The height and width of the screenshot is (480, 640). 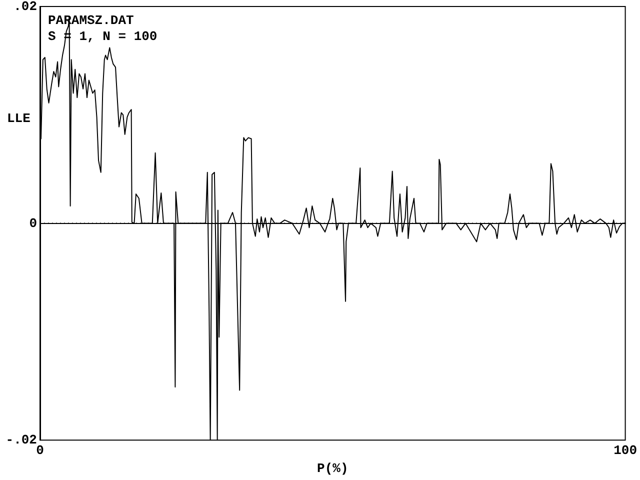 I want to click on y-axis-title: LLE, so click(x=19, y=118).